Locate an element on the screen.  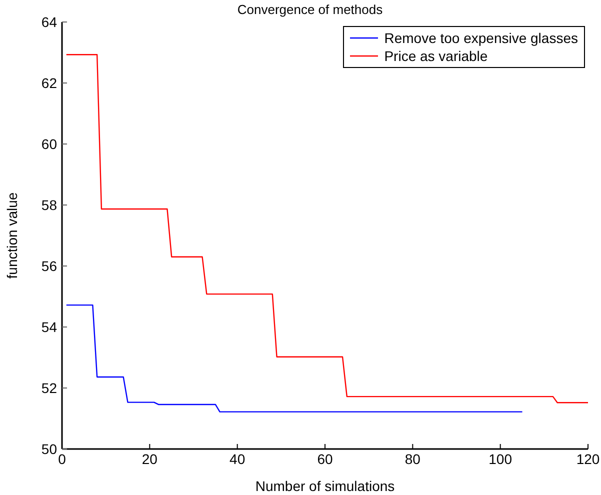
y-tick-label: 62 is located at coordinates (49, 82).